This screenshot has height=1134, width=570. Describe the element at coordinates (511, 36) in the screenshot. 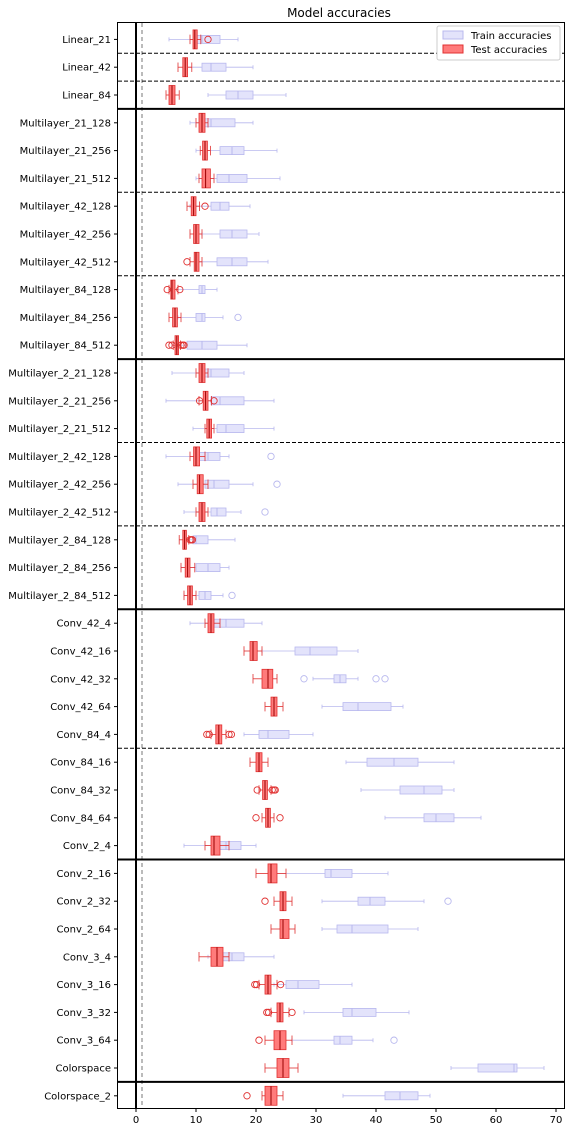

I see `legend-train-label: Train accuracies` at that location.